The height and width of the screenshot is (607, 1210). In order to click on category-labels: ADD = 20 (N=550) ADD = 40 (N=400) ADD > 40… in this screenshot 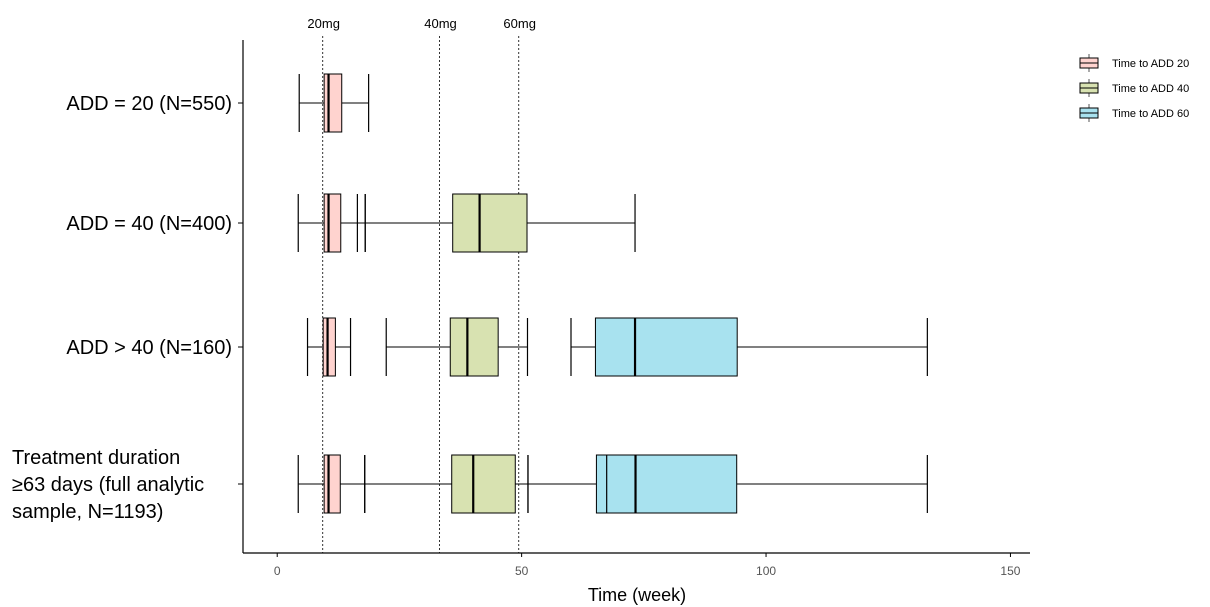, I will do `click(127, 308)`.